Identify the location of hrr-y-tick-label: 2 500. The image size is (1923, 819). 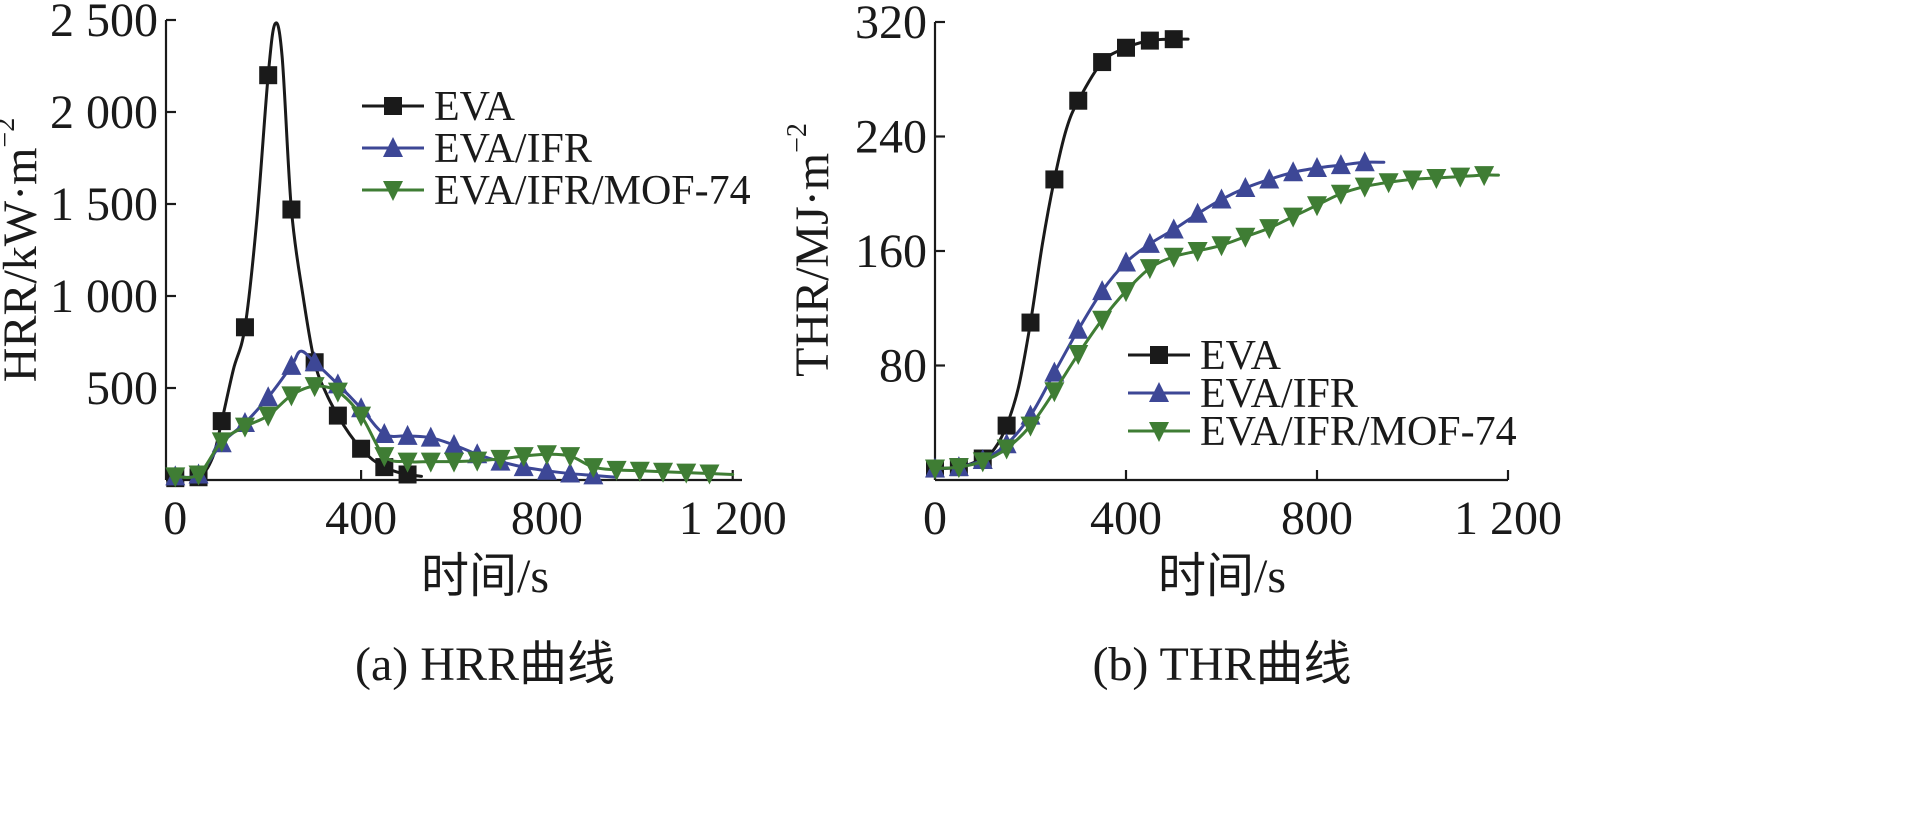
(104, 23).